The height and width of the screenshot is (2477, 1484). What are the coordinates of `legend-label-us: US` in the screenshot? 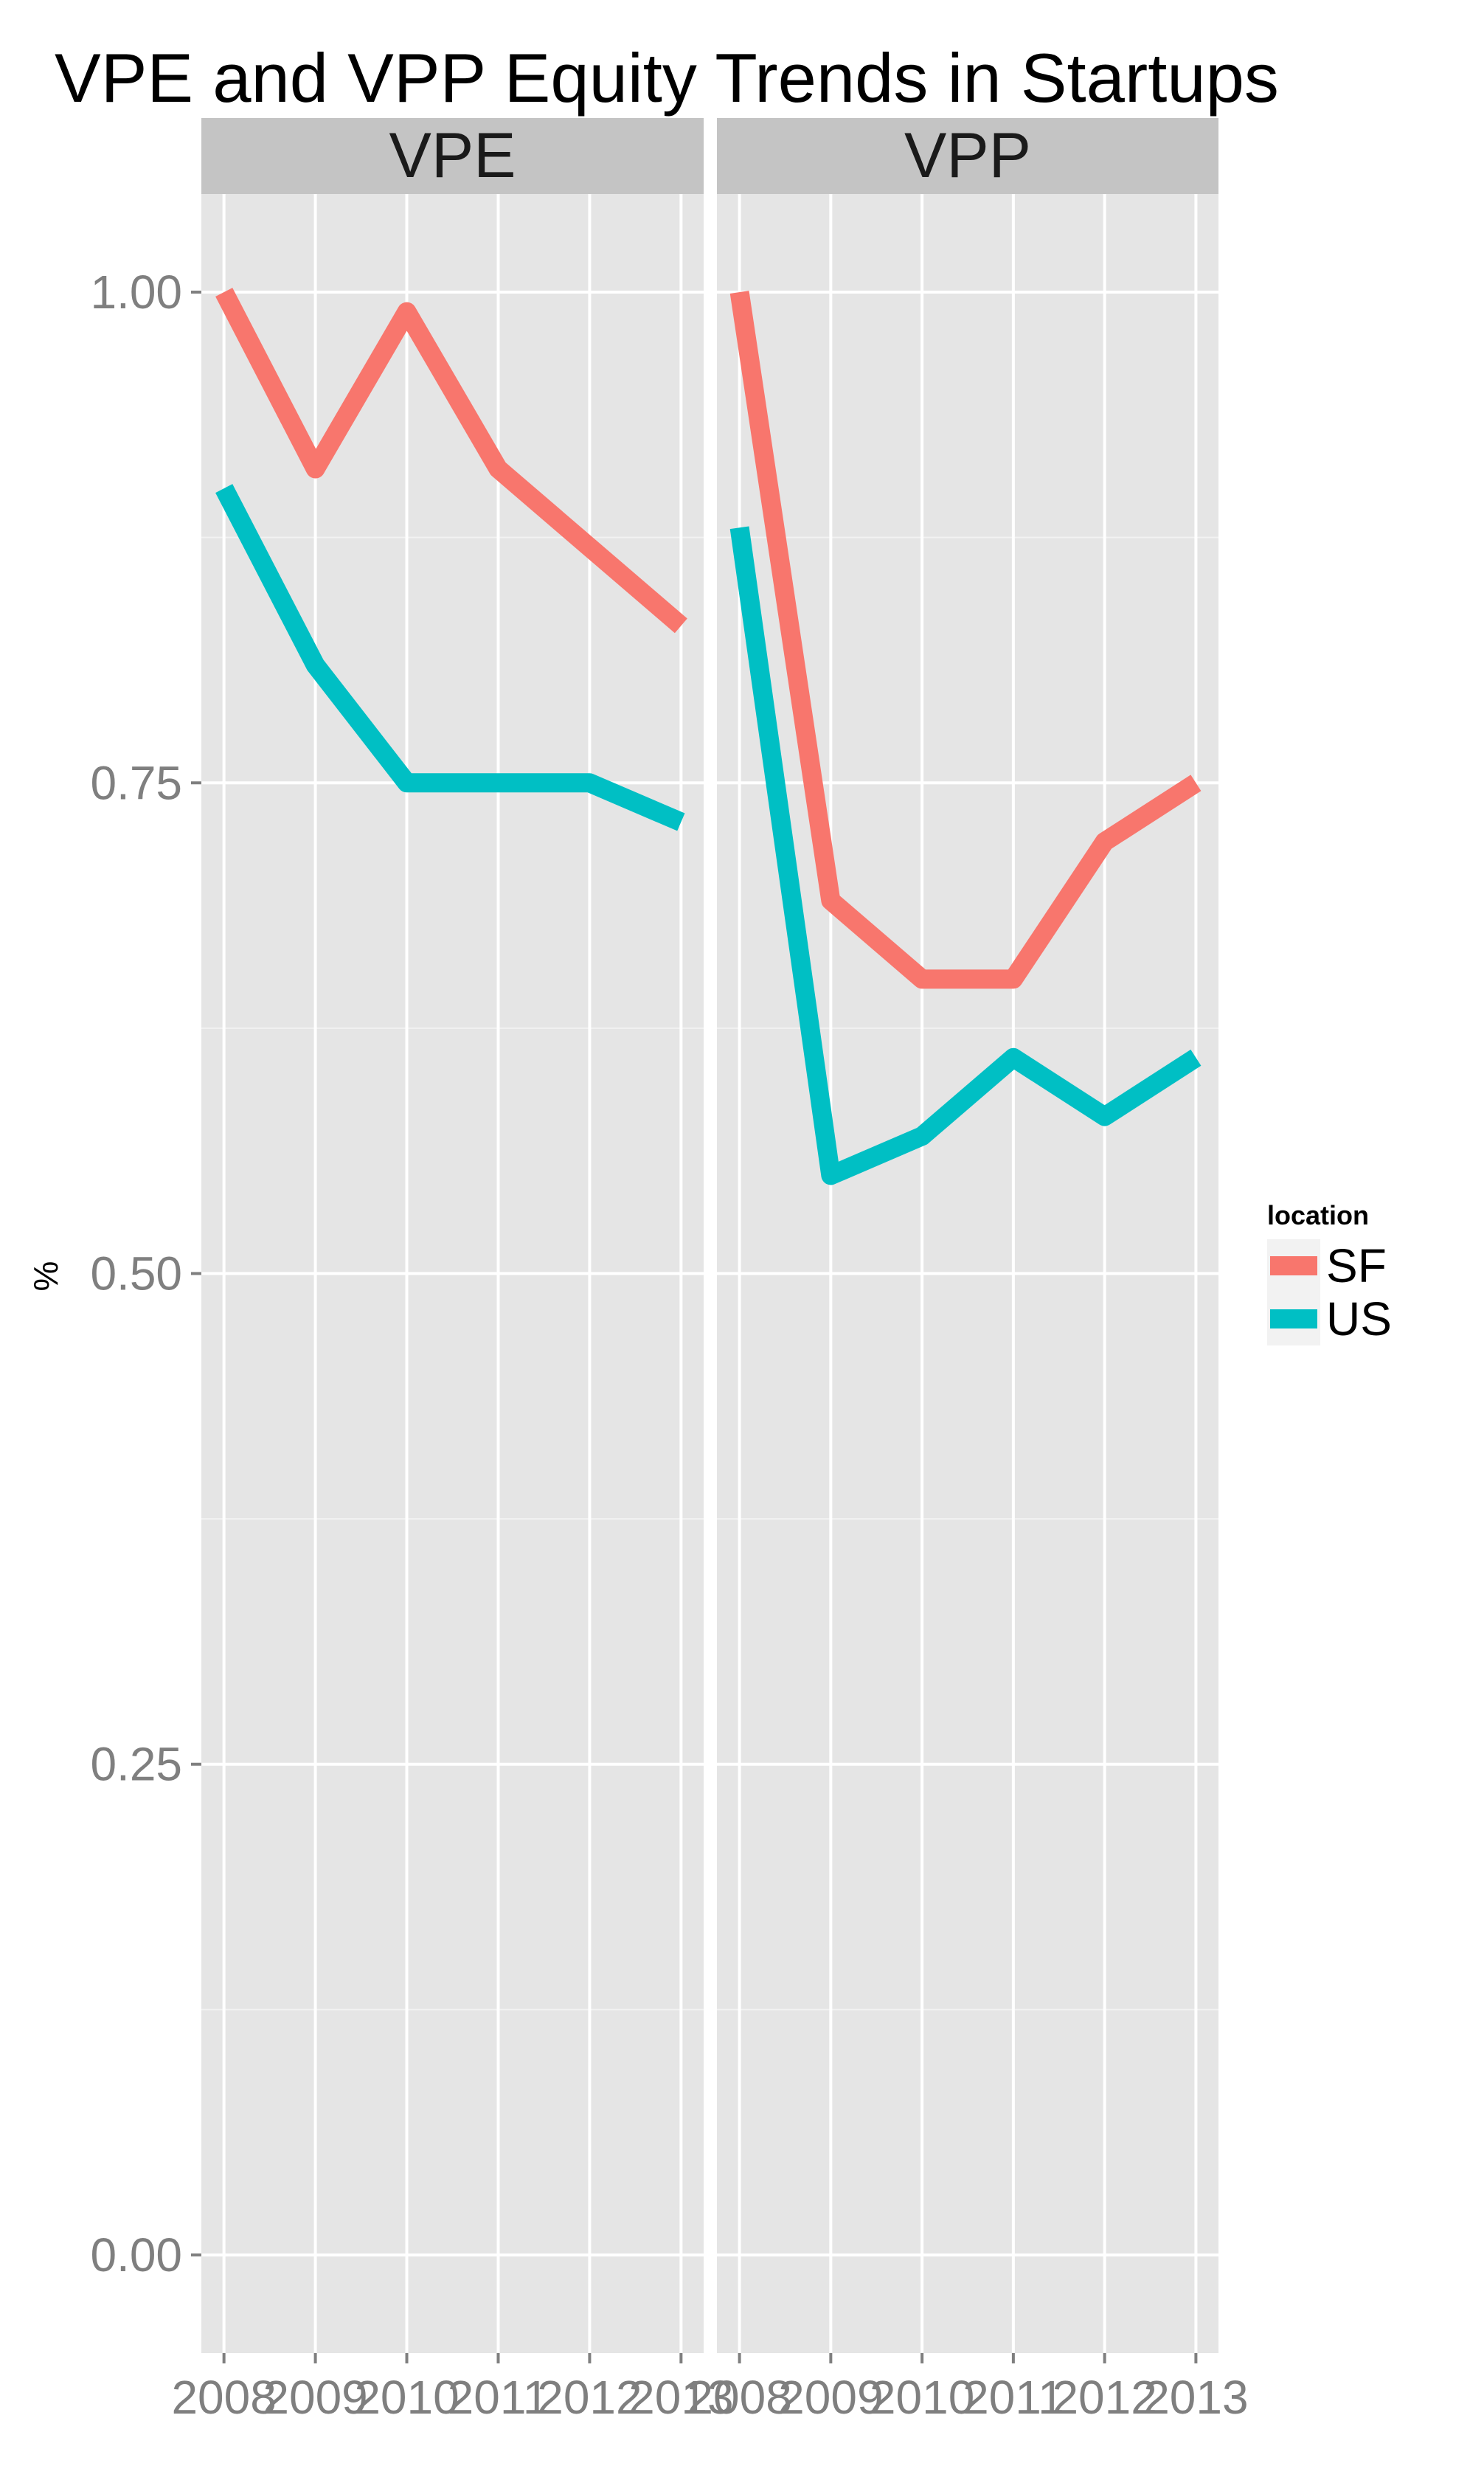 It's located at (1359, 1318).